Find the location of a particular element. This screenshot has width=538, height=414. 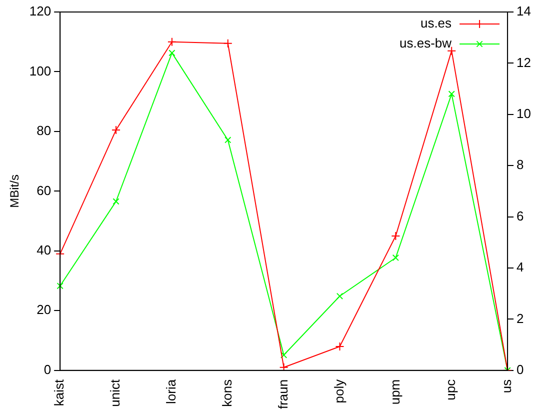

y-tick-label: 120 is located at coordinates (40, 11).